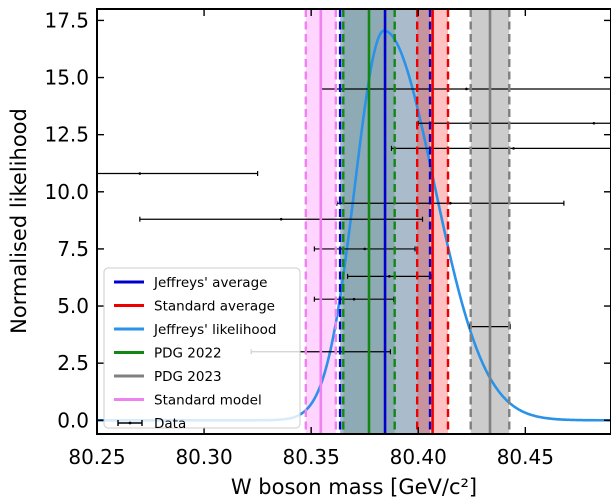 This screenshot has height=500, width=611. Describe the element at coordinates (214, 330) in the screenshot. I see `legend-label: Jeffreys' likelihood` at that location.